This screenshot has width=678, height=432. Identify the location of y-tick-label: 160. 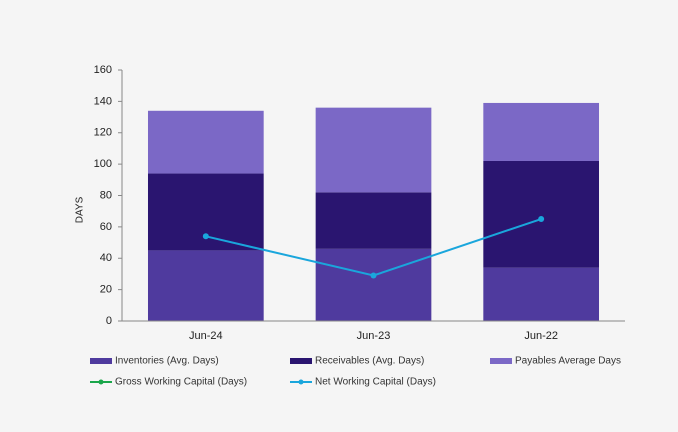
(103, 70).